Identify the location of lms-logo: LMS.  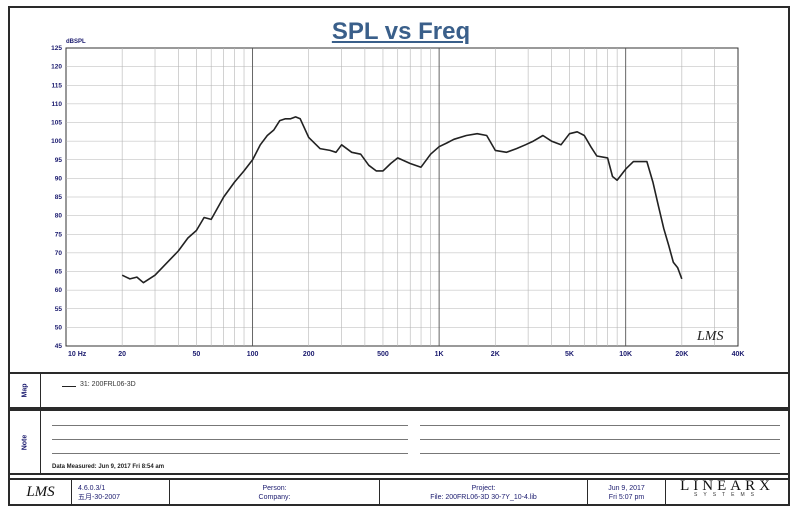
(40, 492).